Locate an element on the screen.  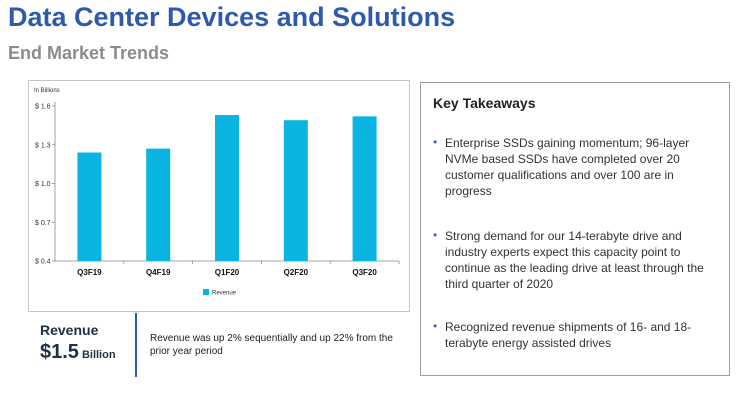
bar-q4f19 is located at coordinates (158, 204).